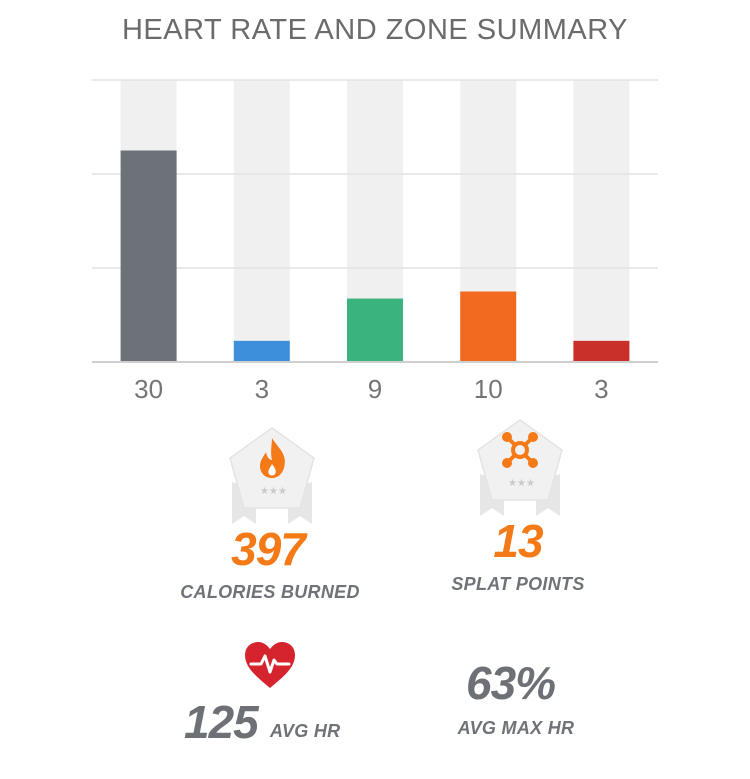 The width and height of the screenshot is (750, 779). Describe the element at coordinates (148, 389) in the screenshot. I see `bar-label: 30` at that location.